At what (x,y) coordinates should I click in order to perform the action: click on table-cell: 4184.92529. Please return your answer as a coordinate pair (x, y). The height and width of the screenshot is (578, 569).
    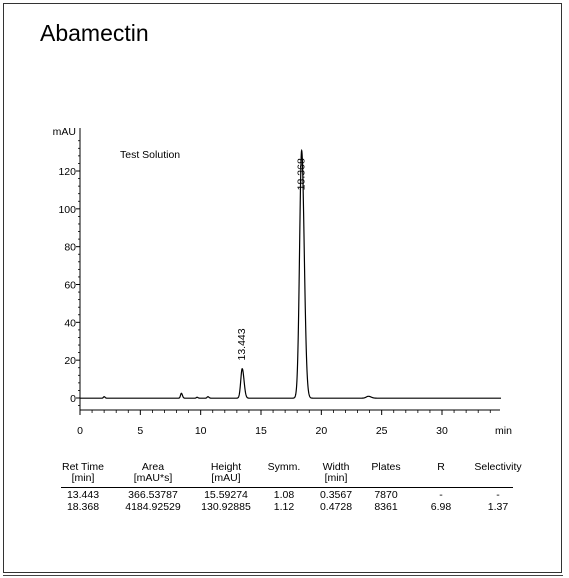
    Looking at the image, I should click on (153, 507).